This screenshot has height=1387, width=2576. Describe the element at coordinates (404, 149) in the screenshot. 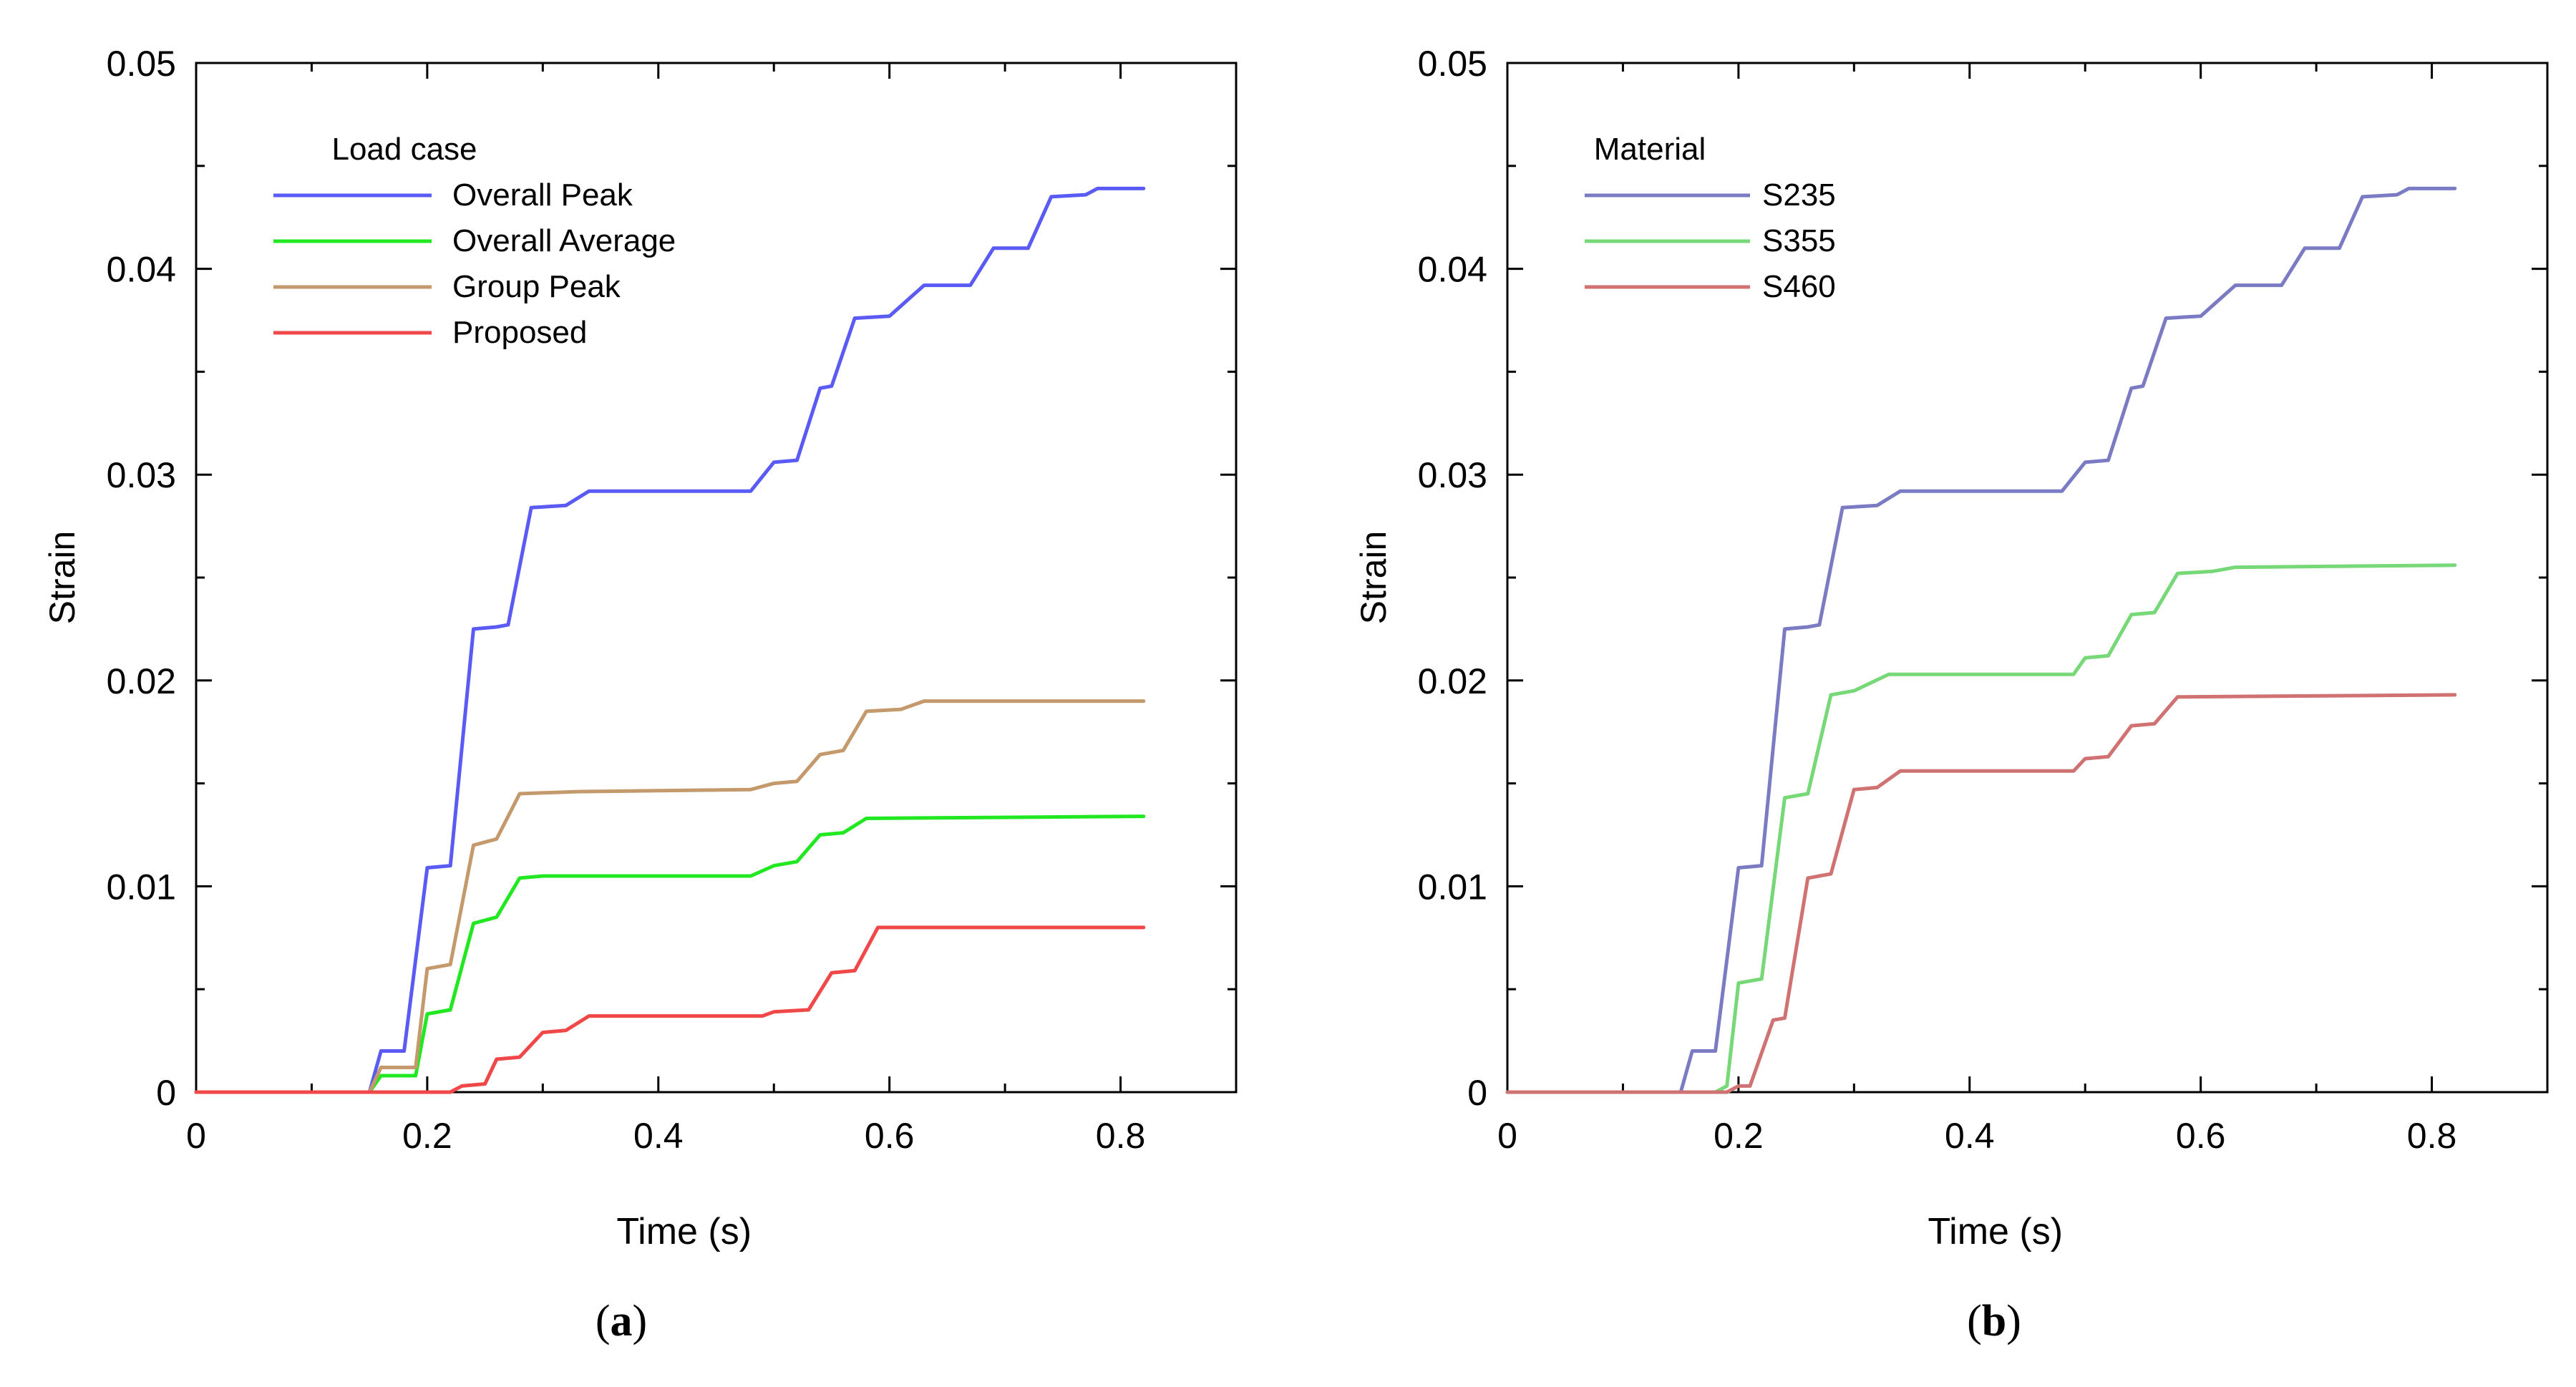

I see `legend-title: Load case` at that location.